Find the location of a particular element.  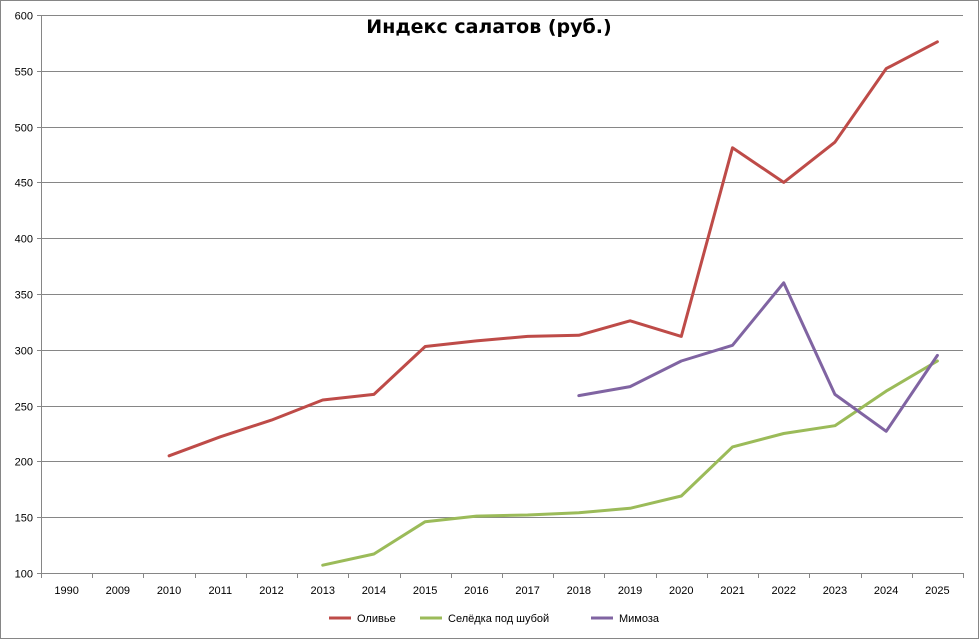

y-tick-label: 400 is located at coordinates (24, 240).